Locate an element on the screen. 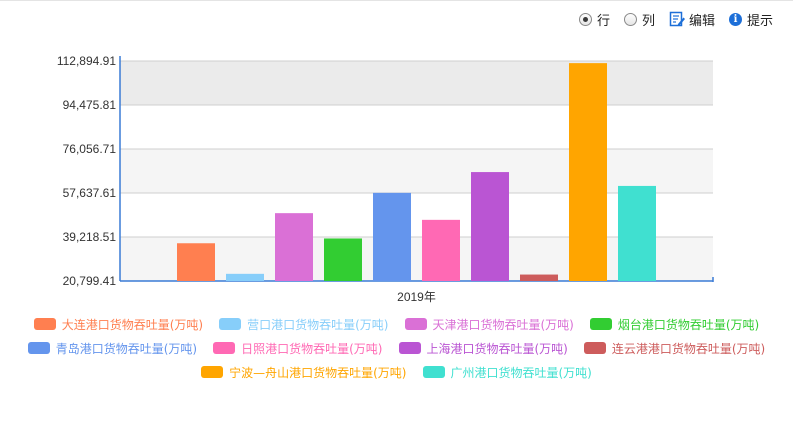 The height and width of the screenshot is (436, 793). row-radio-label: 行 is located at coordinates (603, 21).